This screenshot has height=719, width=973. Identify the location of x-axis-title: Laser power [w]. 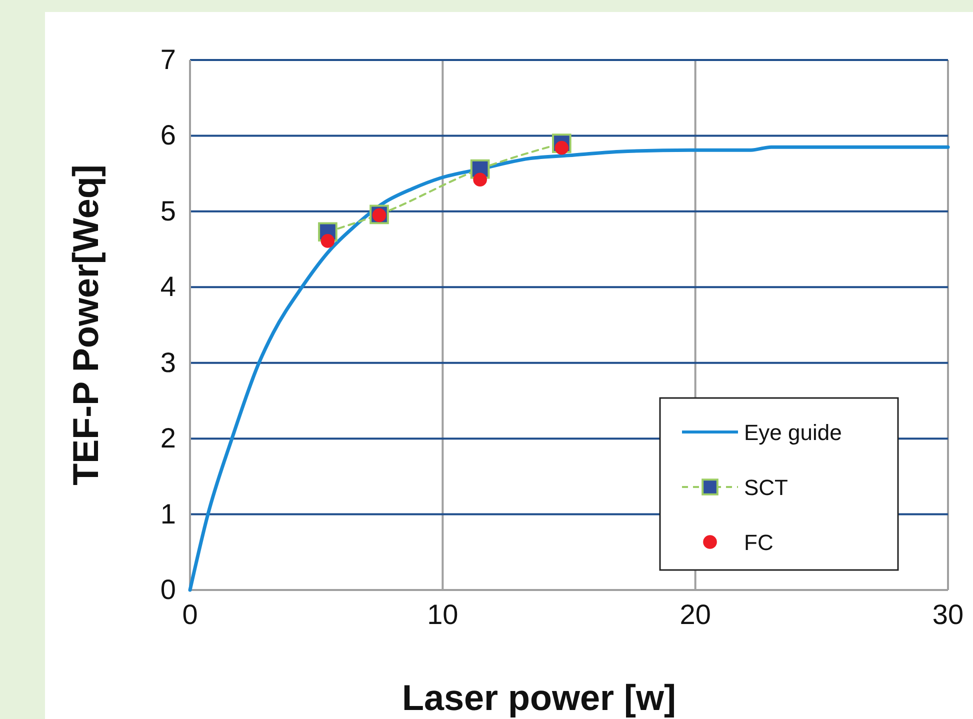
(539, 697).